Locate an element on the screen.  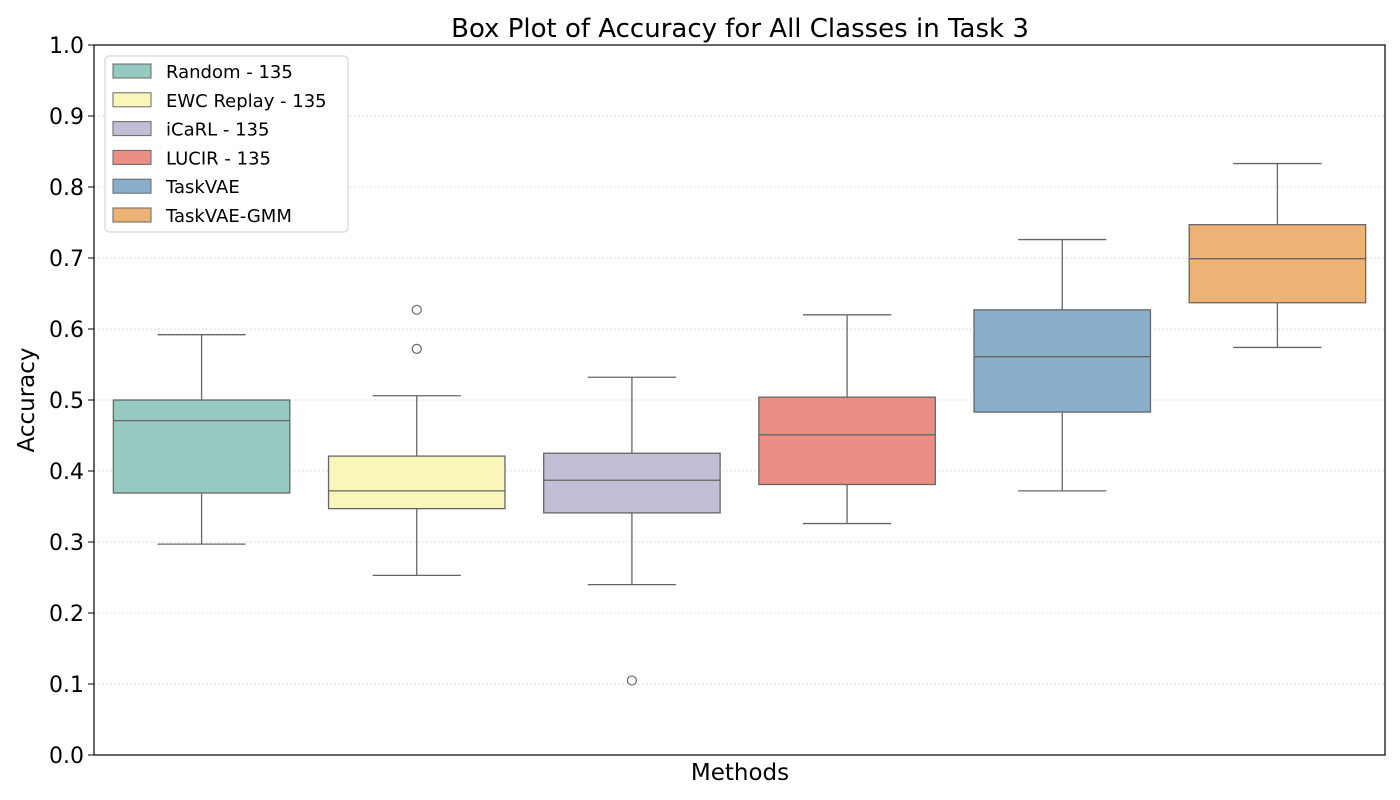
y-tick-label: 0.3 is located at coordinates (66, 543).